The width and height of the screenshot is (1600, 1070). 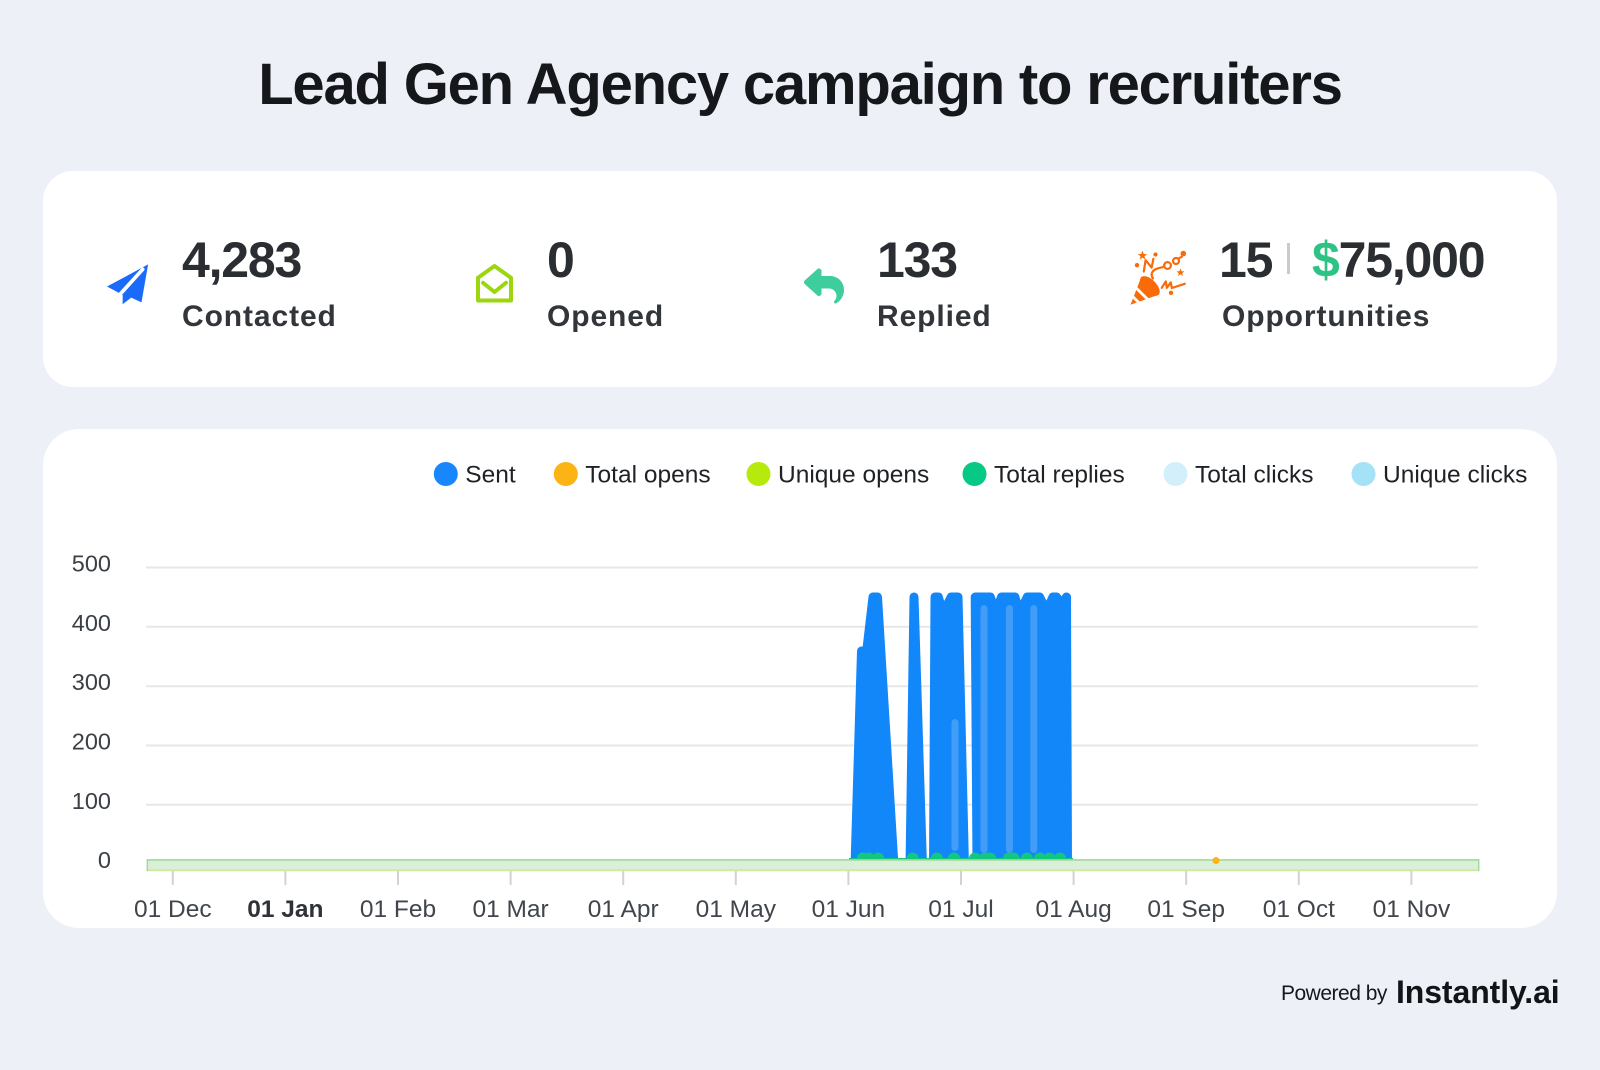 What do you see at coordinates (104, 860) in the screenshot?
I see `svg-text: 0` at bounding box center [104, 860].